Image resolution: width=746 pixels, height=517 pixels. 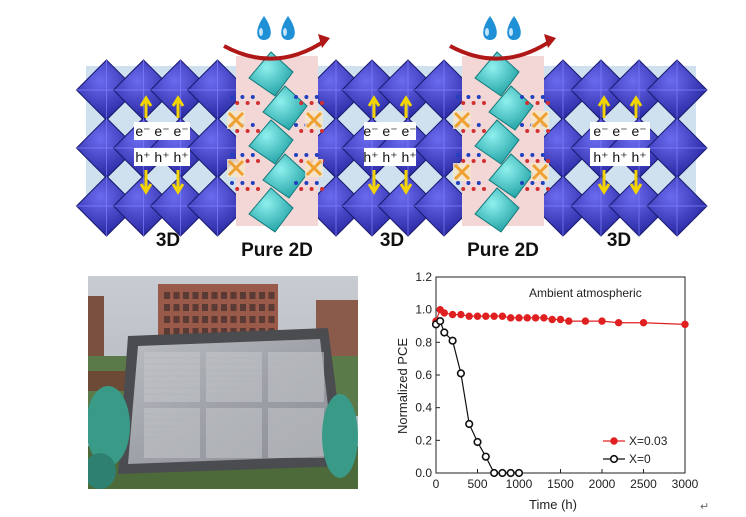 I want to click on electron-labels: e⁻ e⁻ e⁻, so click(x=389, y=131).